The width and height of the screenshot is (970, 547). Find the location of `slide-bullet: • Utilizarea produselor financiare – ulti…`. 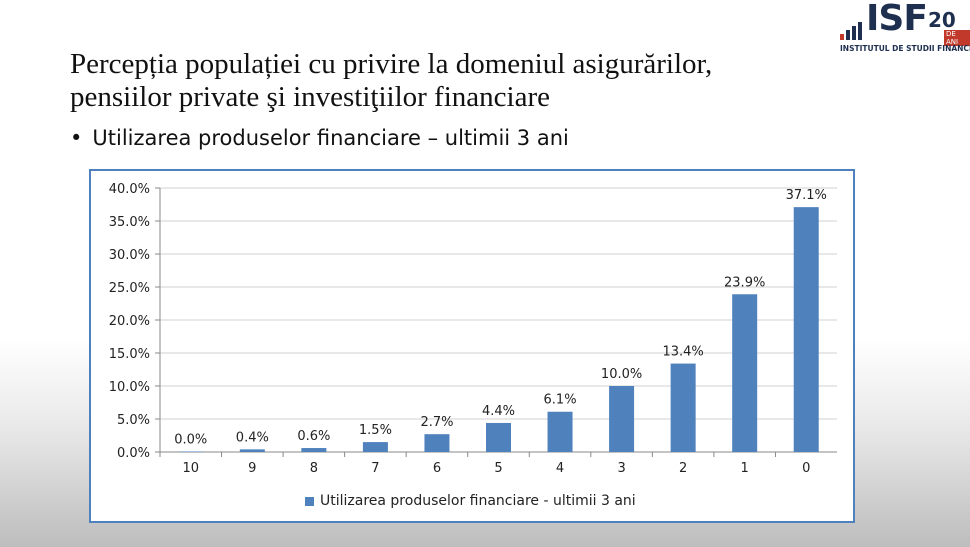

slide-bullet: • Utilizarea produselor financiare – ulti… is located at coordinates (319, 138).